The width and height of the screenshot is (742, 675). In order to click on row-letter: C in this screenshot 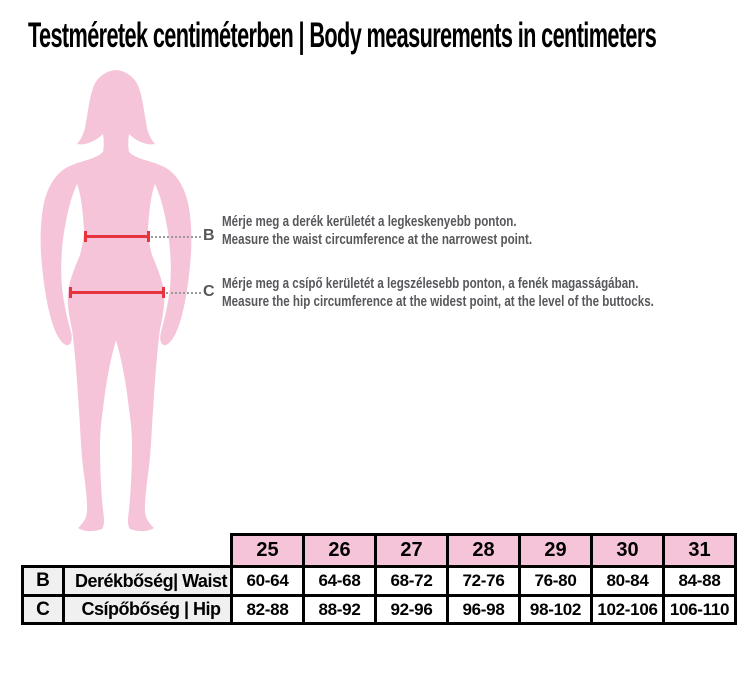, I will do `click(43, 609)`.